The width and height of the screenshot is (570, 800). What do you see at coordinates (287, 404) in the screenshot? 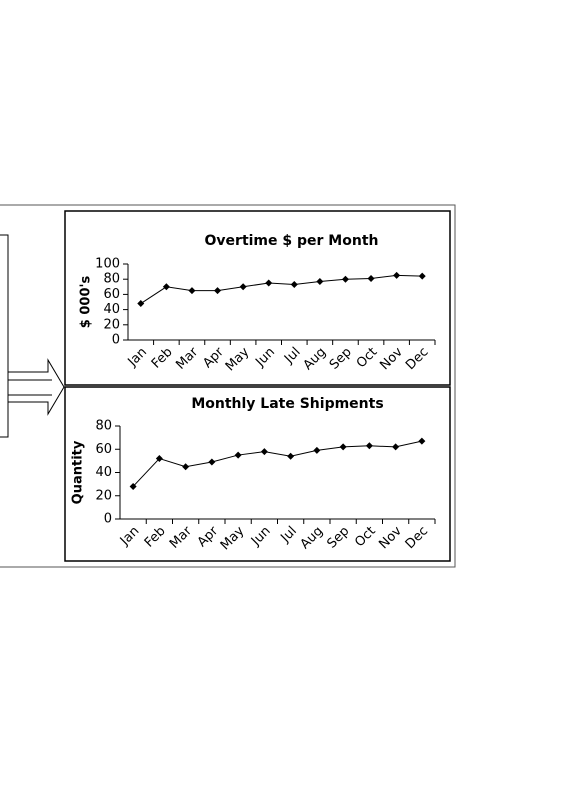
I see `chart-title: Monthly Late Shipments` at bounding box center [287, 404].